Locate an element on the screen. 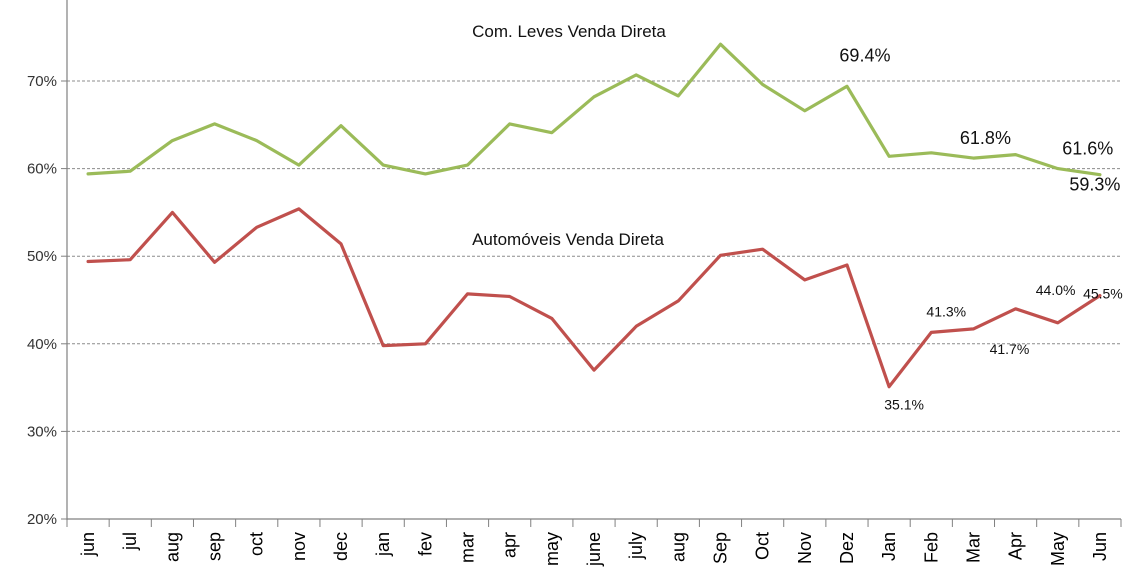  x-tick-label: Jun is located at coordinates (1100, 546).